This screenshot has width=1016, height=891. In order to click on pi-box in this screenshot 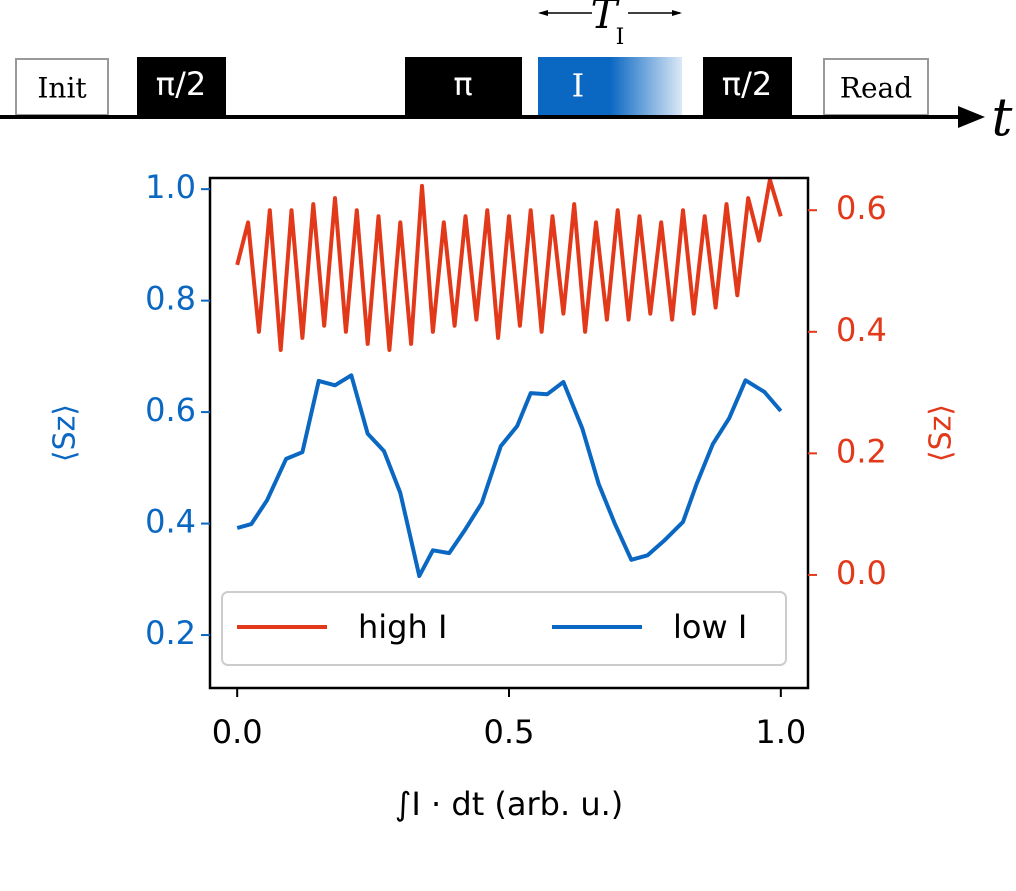, I will do `click(463, 86)`.